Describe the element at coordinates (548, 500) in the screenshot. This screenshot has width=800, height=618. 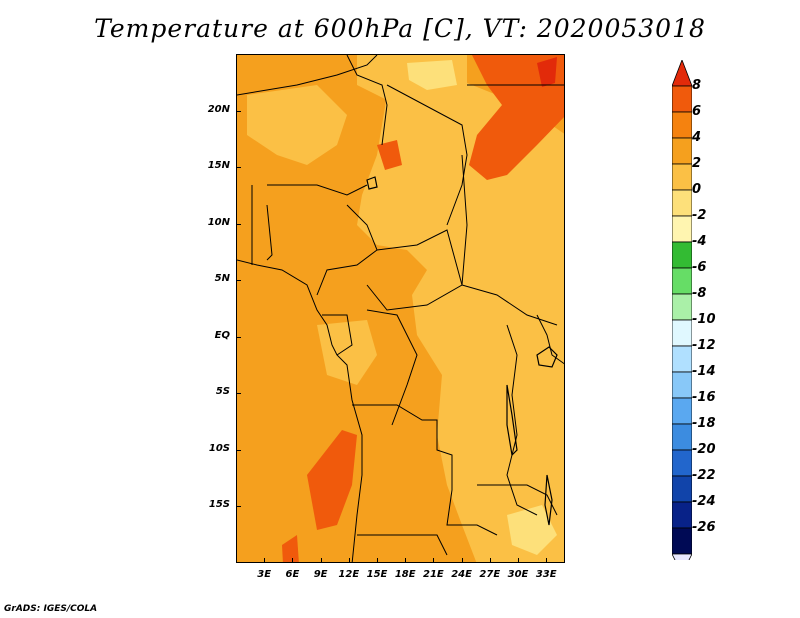
I see `lake-malawi` at that location.